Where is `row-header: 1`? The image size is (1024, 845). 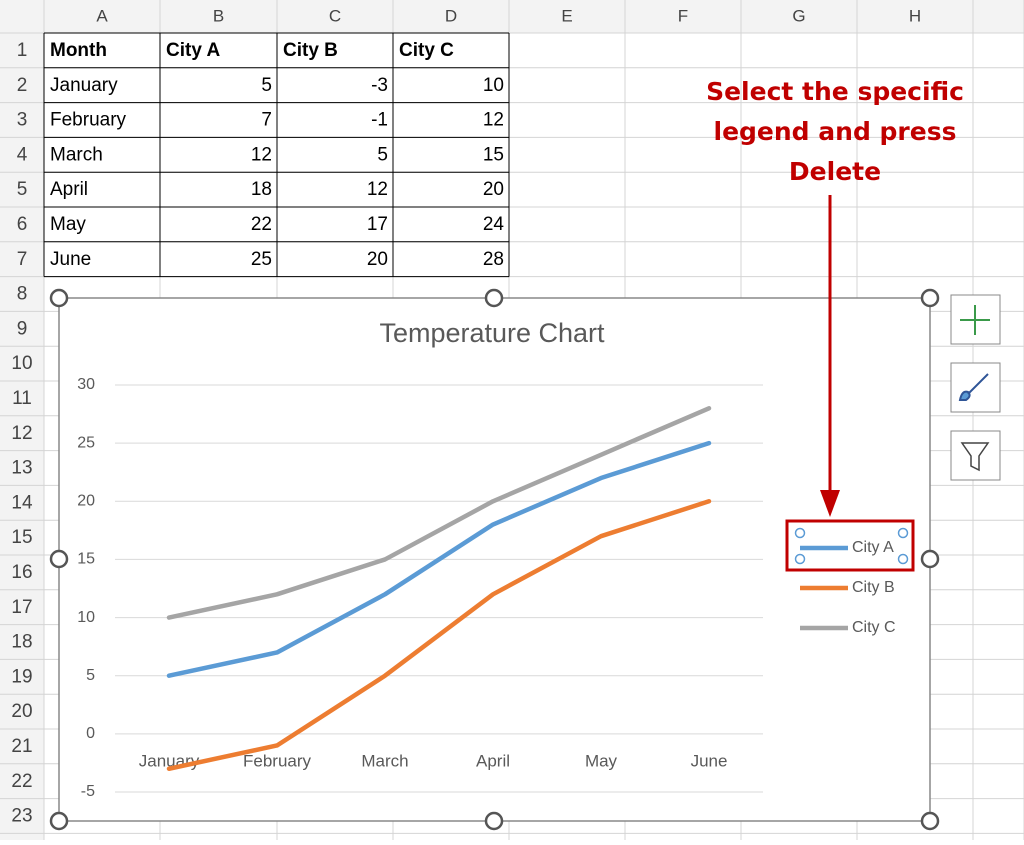 row-header: 1 is located at coordinates (22, 50).